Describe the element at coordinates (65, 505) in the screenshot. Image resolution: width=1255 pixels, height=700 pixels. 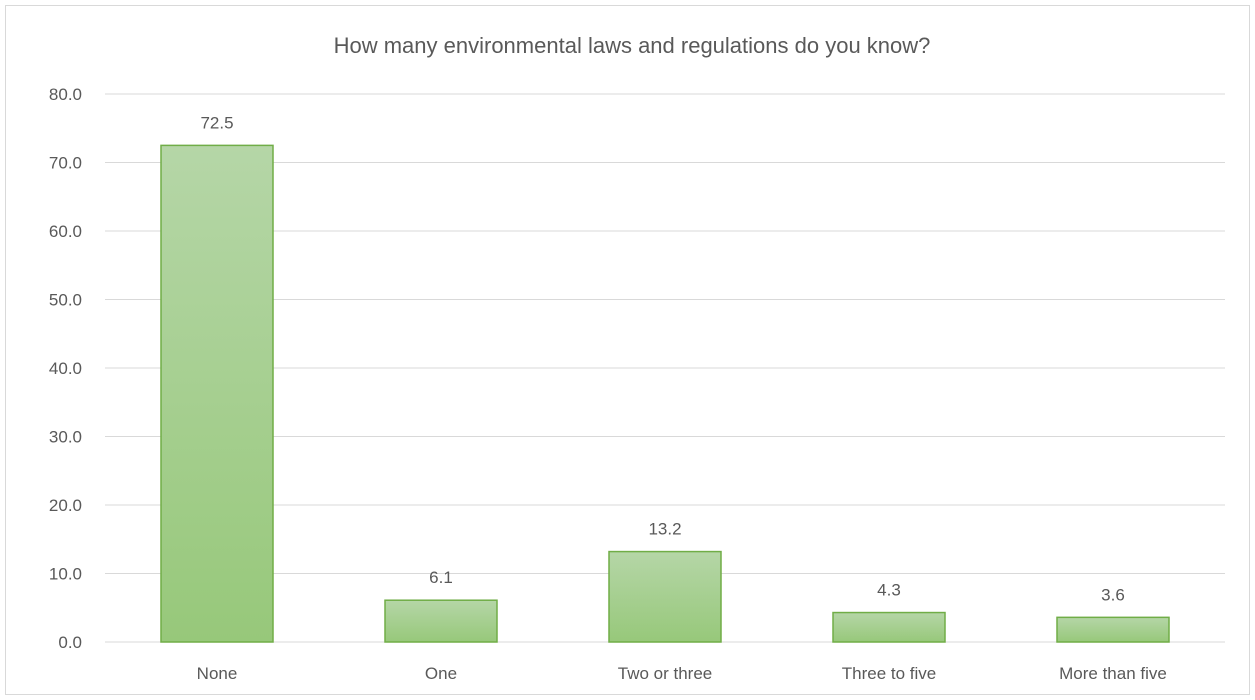
I see `y-tick-label: 20.0` at that location.